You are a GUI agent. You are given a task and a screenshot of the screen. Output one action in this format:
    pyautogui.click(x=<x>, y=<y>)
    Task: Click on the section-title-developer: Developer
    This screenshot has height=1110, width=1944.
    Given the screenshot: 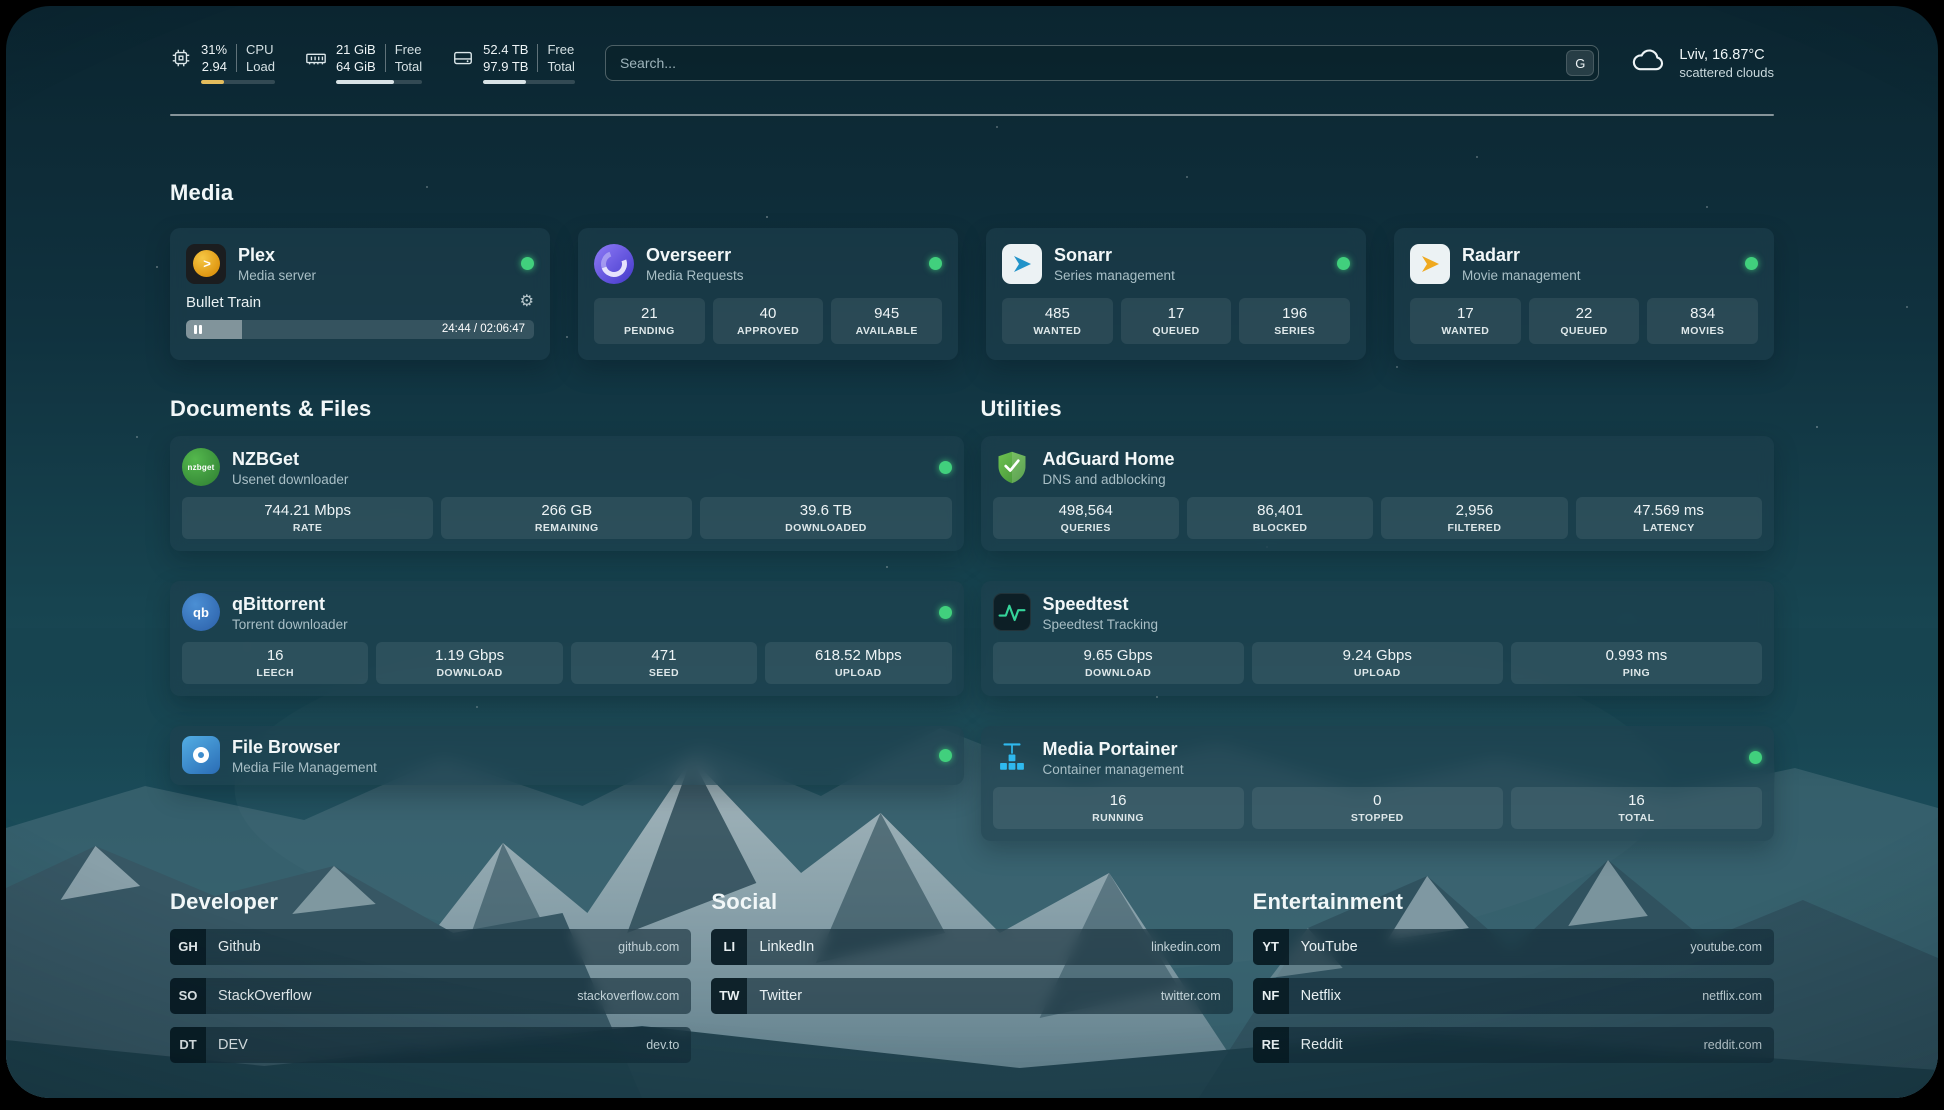 What is the action you would take?
    pyautogui.click(x=224, y=901)
    